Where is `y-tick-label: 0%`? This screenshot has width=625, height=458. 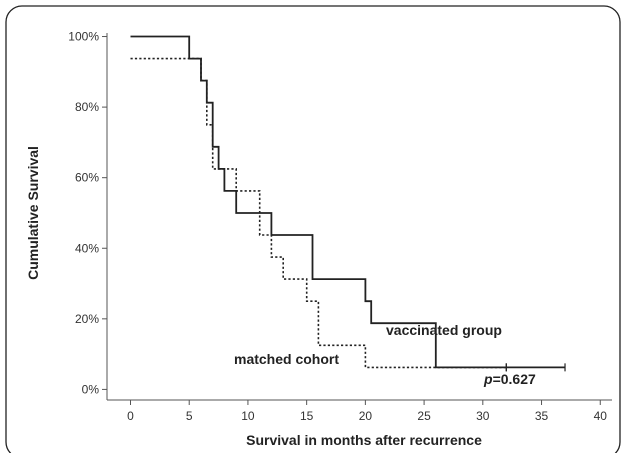
y-tick-label: 0% is located at coordinates (91, 389).